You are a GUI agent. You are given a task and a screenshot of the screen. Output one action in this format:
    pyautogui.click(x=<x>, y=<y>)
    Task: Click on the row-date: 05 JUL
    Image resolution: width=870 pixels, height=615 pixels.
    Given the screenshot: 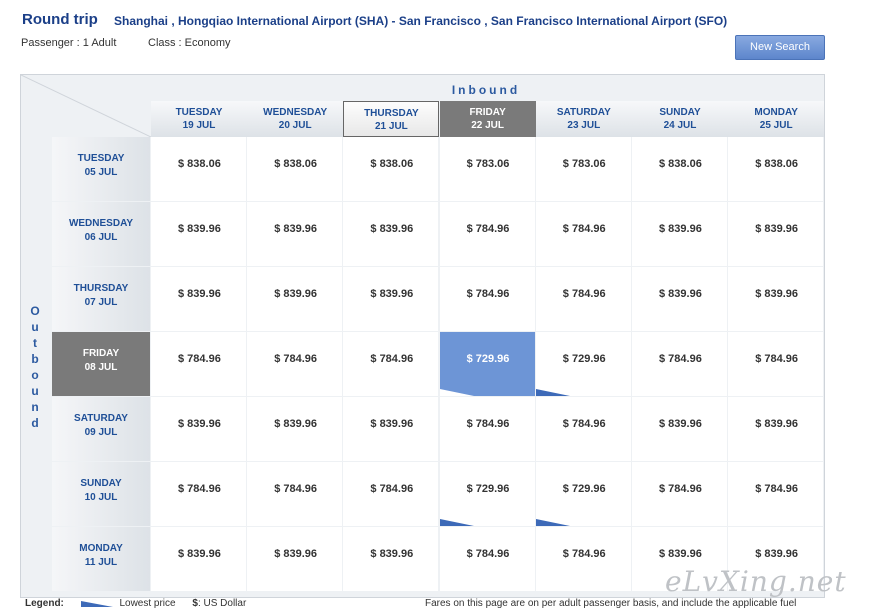 What is the action you would take?
    pyautogui.click(x=101, y=172)
    